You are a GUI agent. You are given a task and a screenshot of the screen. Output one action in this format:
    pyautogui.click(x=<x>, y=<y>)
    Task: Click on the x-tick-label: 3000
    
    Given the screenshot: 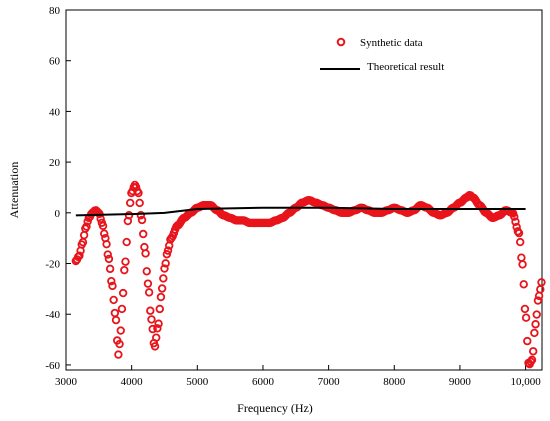 What is the action you would take?
    pyautogui.click(x=66, y=382)
    